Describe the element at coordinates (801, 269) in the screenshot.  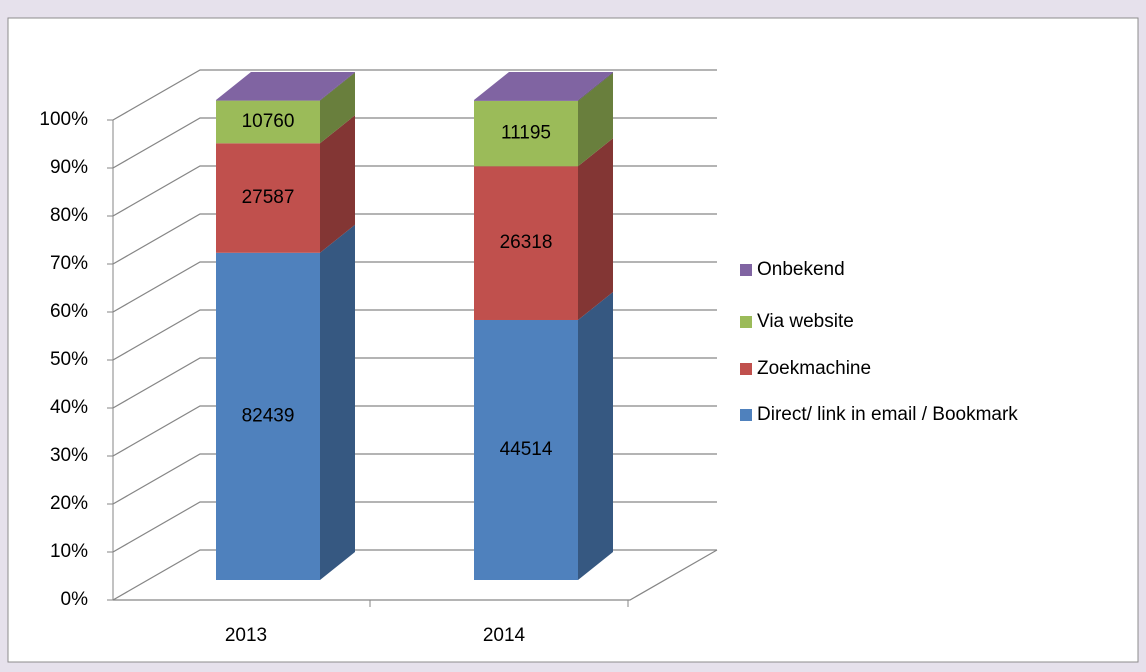
I see `legend-label: Onbekend` at that location.